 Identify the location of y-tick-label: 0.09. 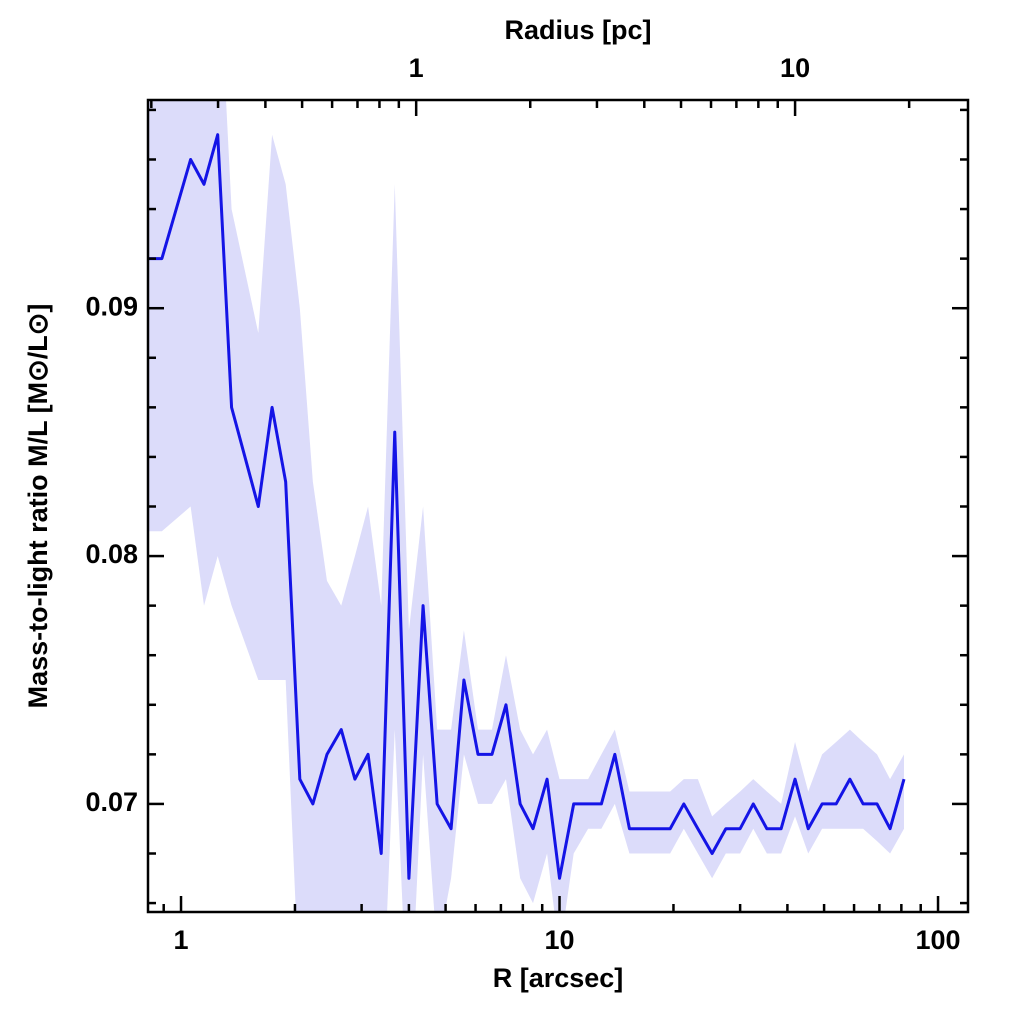
(111, 306).